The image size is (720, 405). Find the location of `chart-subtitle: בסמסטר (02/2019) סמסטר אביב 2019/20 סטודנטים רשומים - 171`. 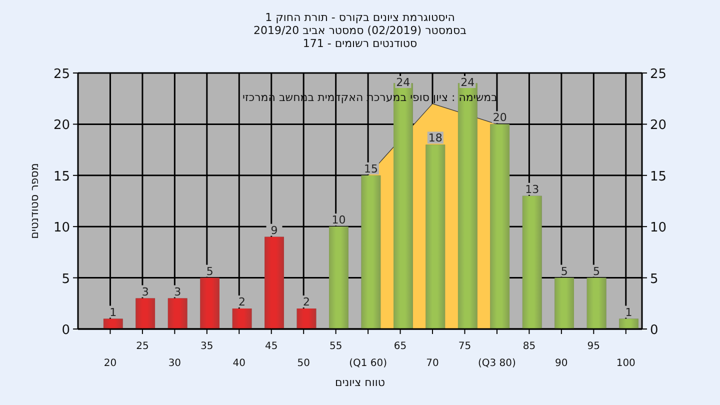

chart-subtitle: בסמסטר (02/2019) סמסטר אביב 2019/20 סטודנטים רשומים - 171 is located at coordinates (360, 37).